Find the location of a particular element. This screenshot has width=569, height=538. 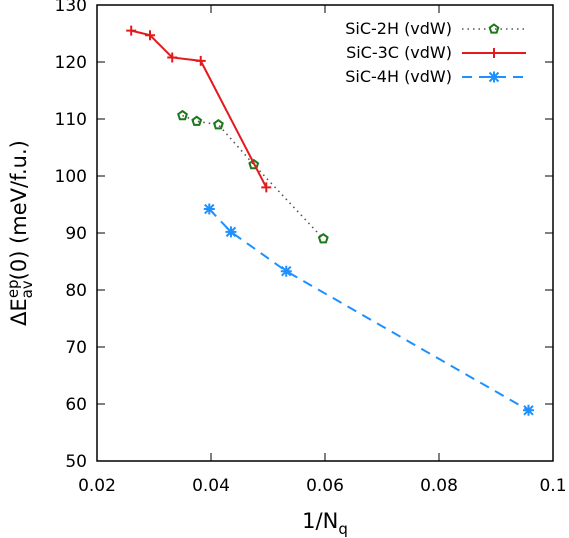

x-tick-label: 0.04 is located at coordinates (211, 486).